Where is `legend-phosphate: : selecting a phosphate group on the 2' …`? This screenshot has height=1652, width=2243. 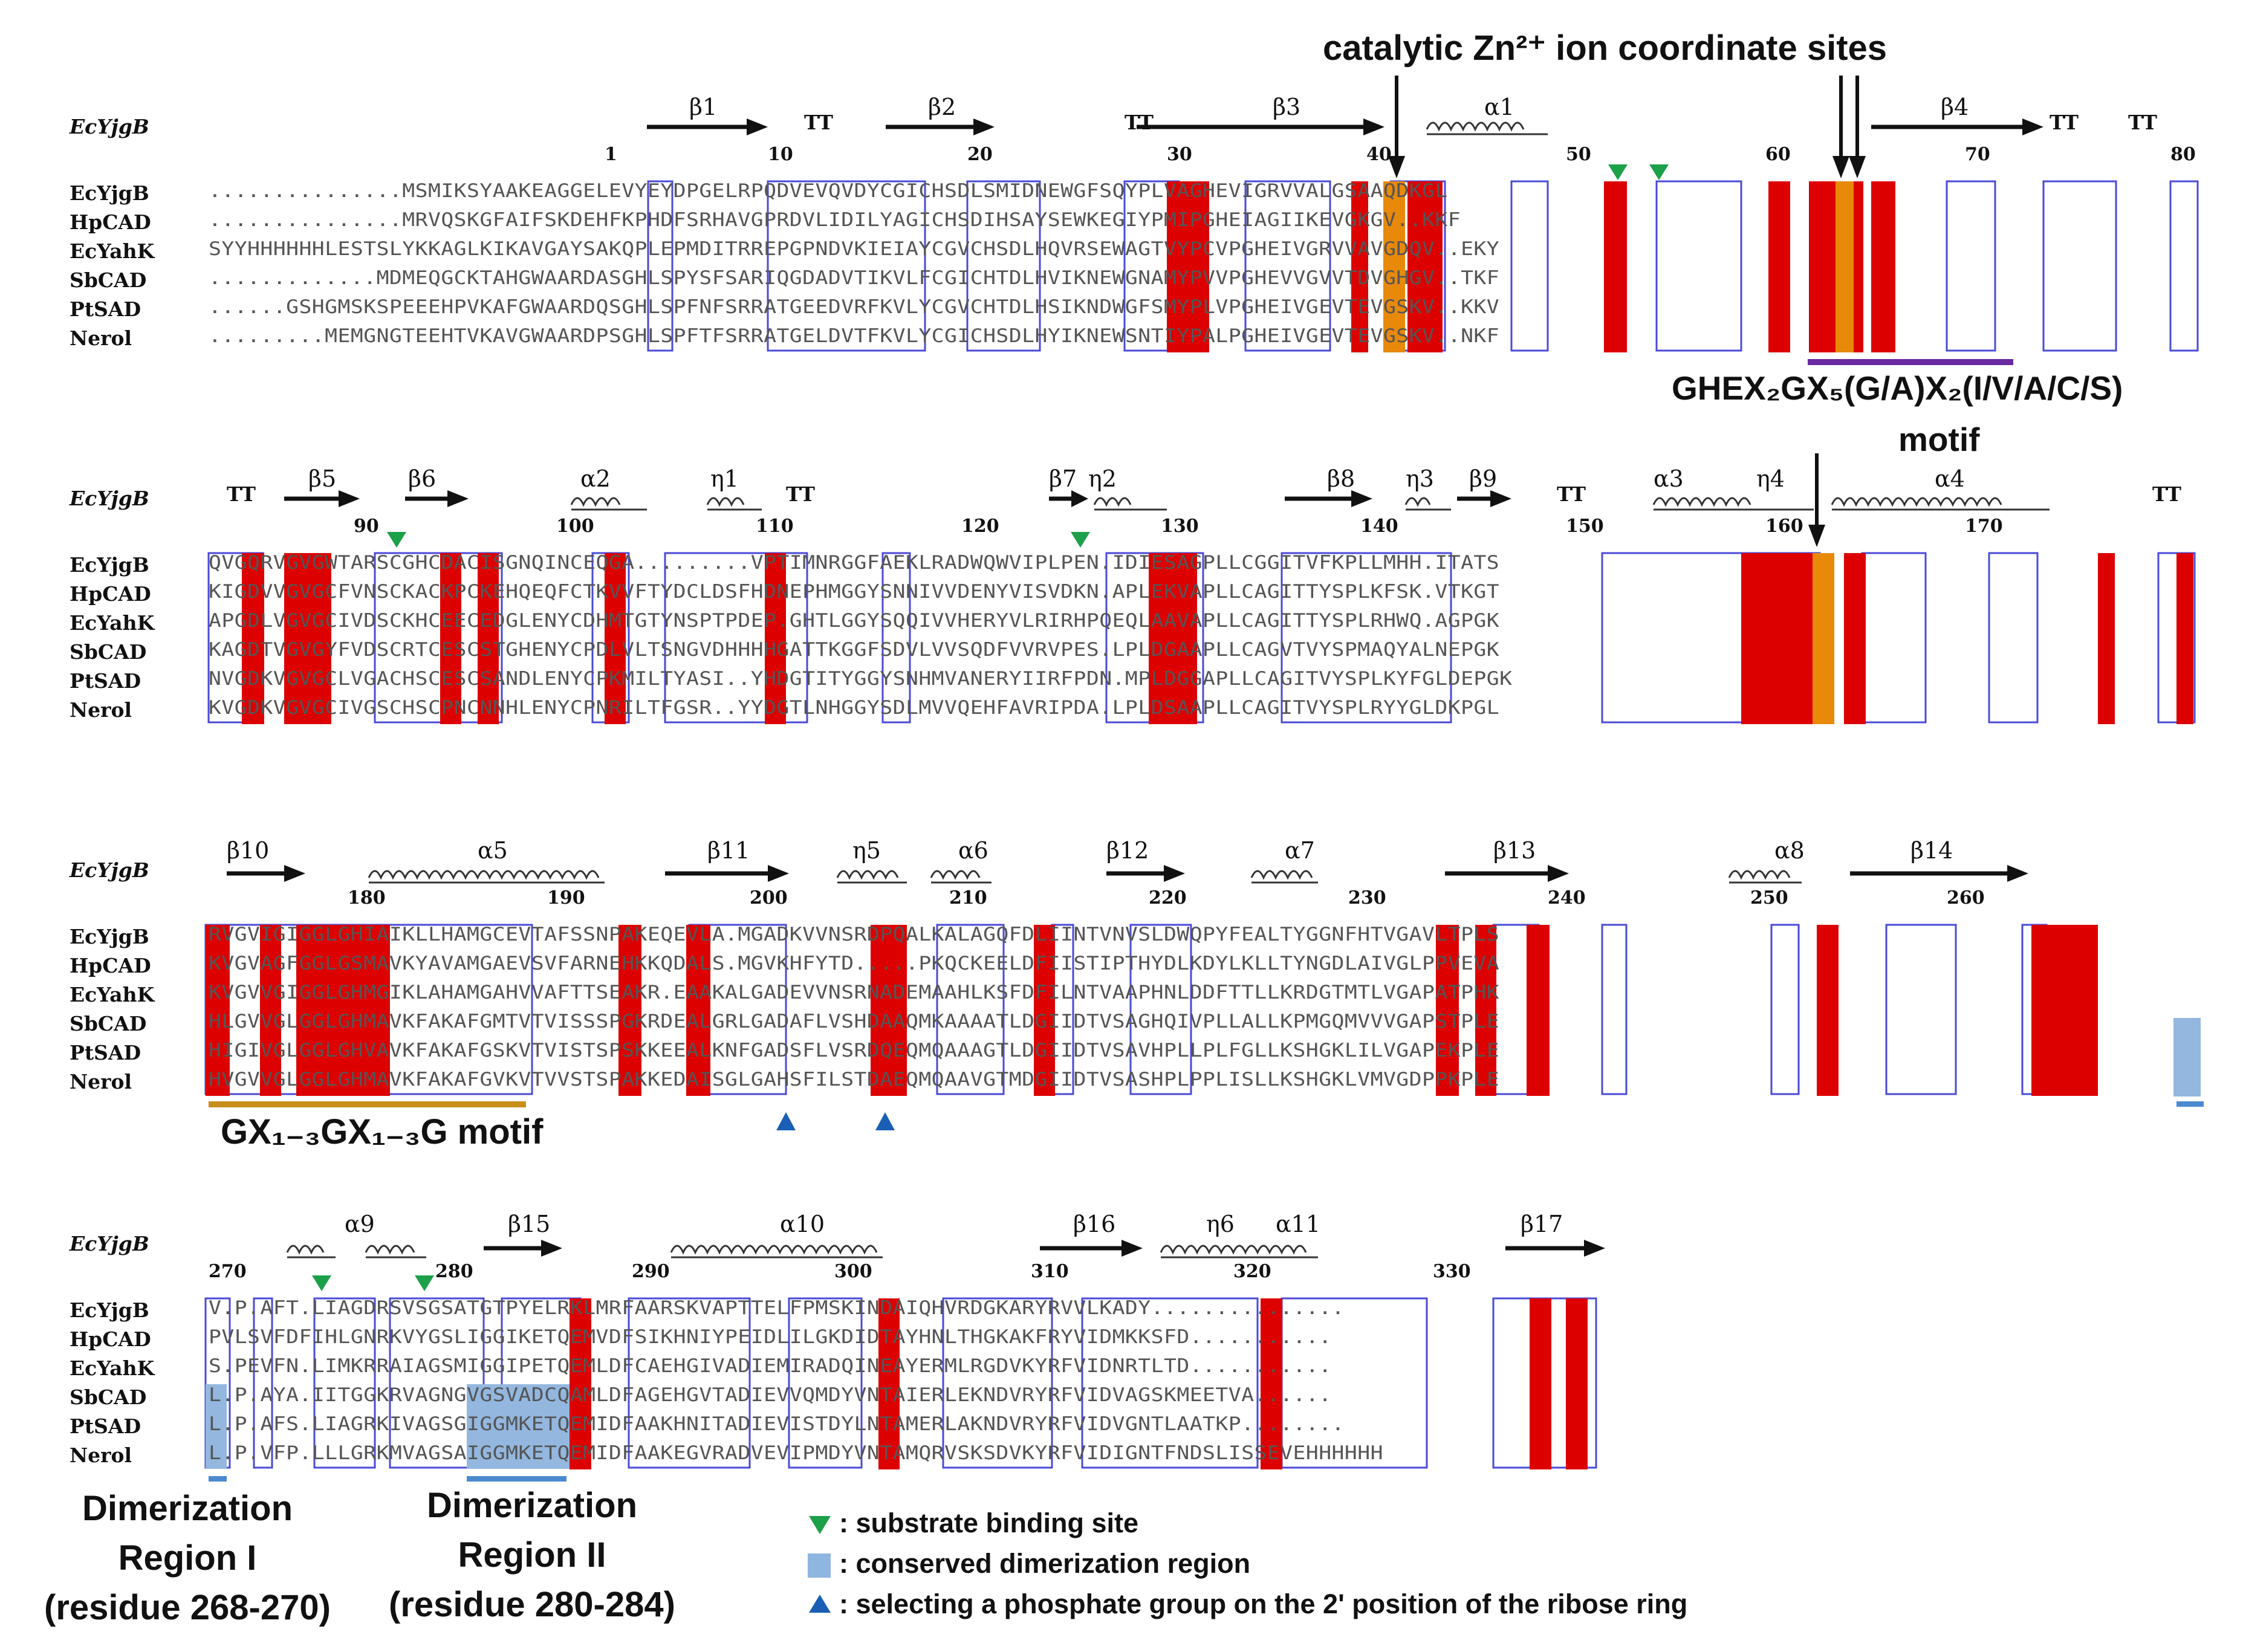
legend-phosphate: : selecting a phosphate group on the 2' … is located at coordinates (1263, 1604).